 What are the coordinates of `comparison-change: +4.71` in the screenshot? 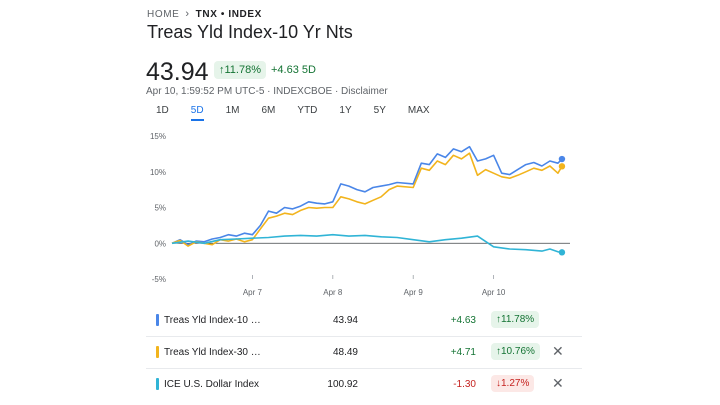 It's located at (463, 352).